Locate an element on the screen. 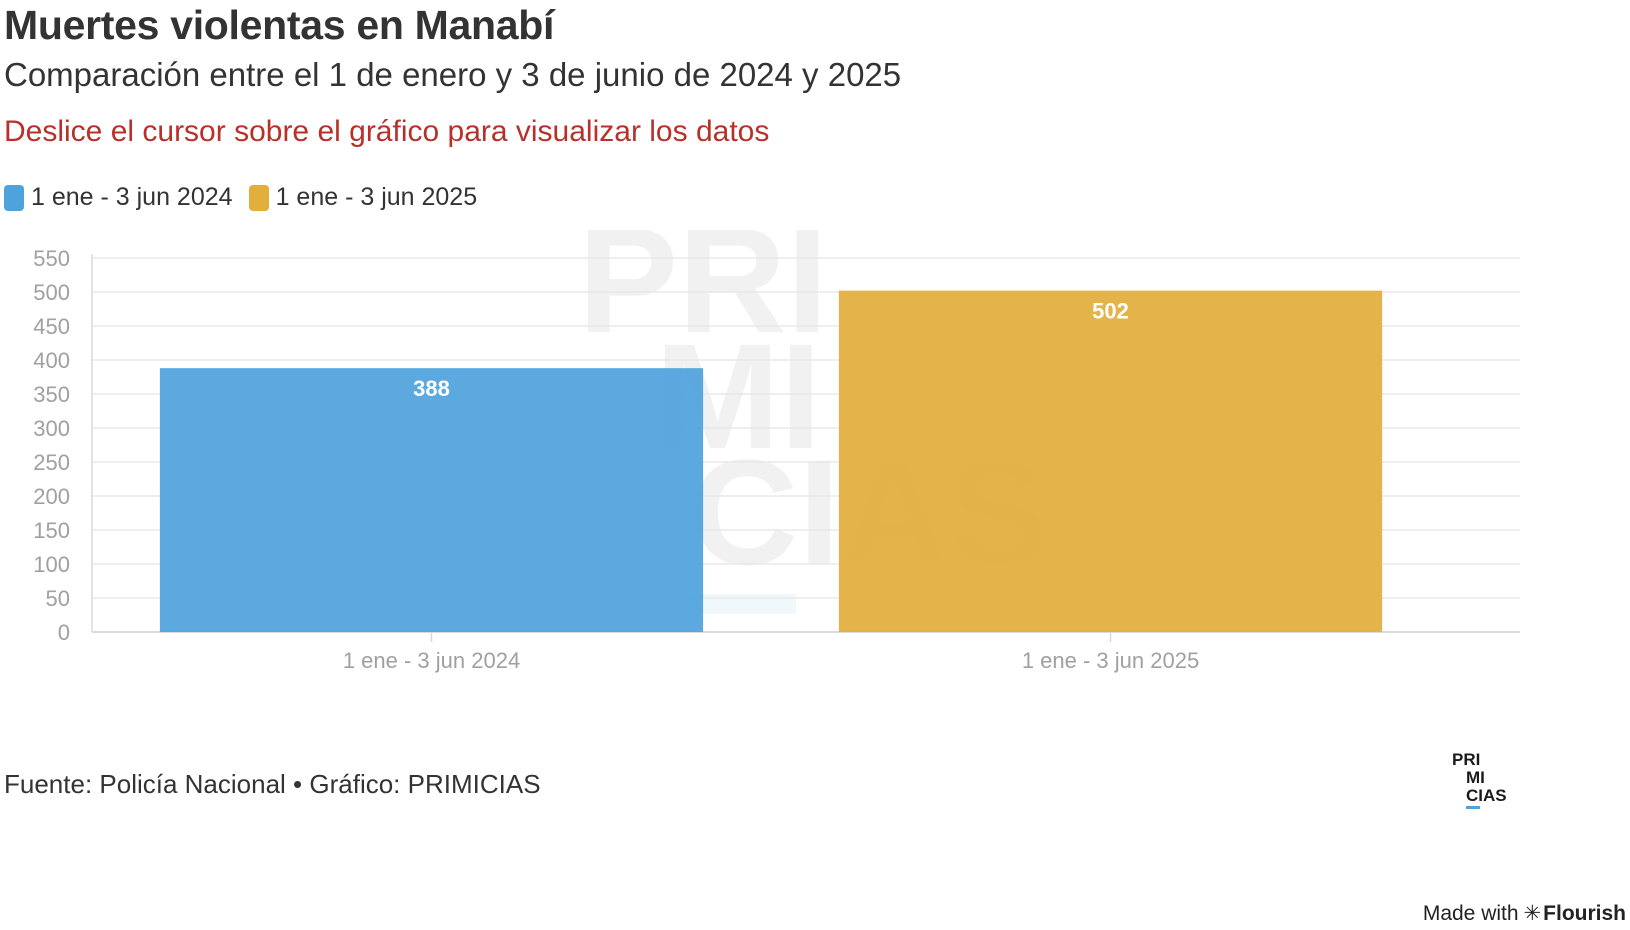 This screenshot has width=1630, height=930. x-tick-label: 1 ene - 3 jun 2024 is located at coordinates (431, 660).